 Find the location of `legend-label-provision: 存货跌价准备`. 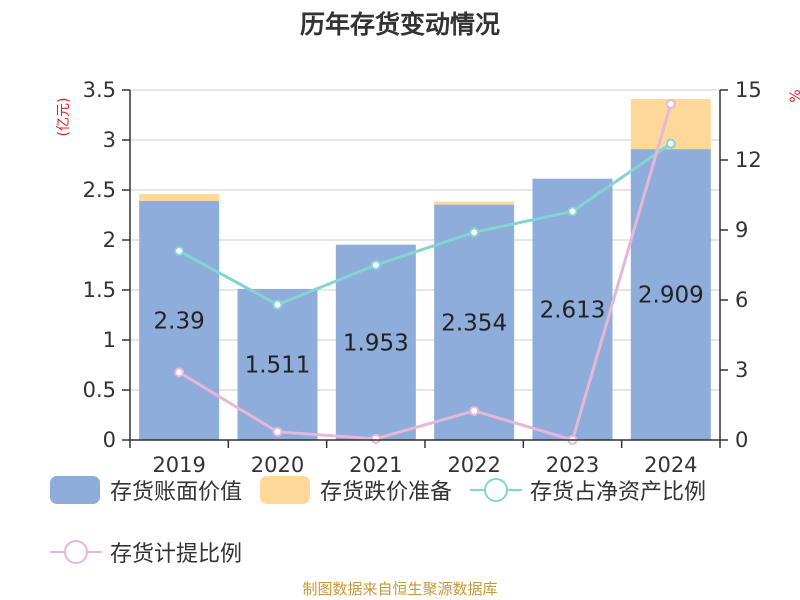

legend-label-provision: 存货跌价准备 is located at coordinates (386, 492).